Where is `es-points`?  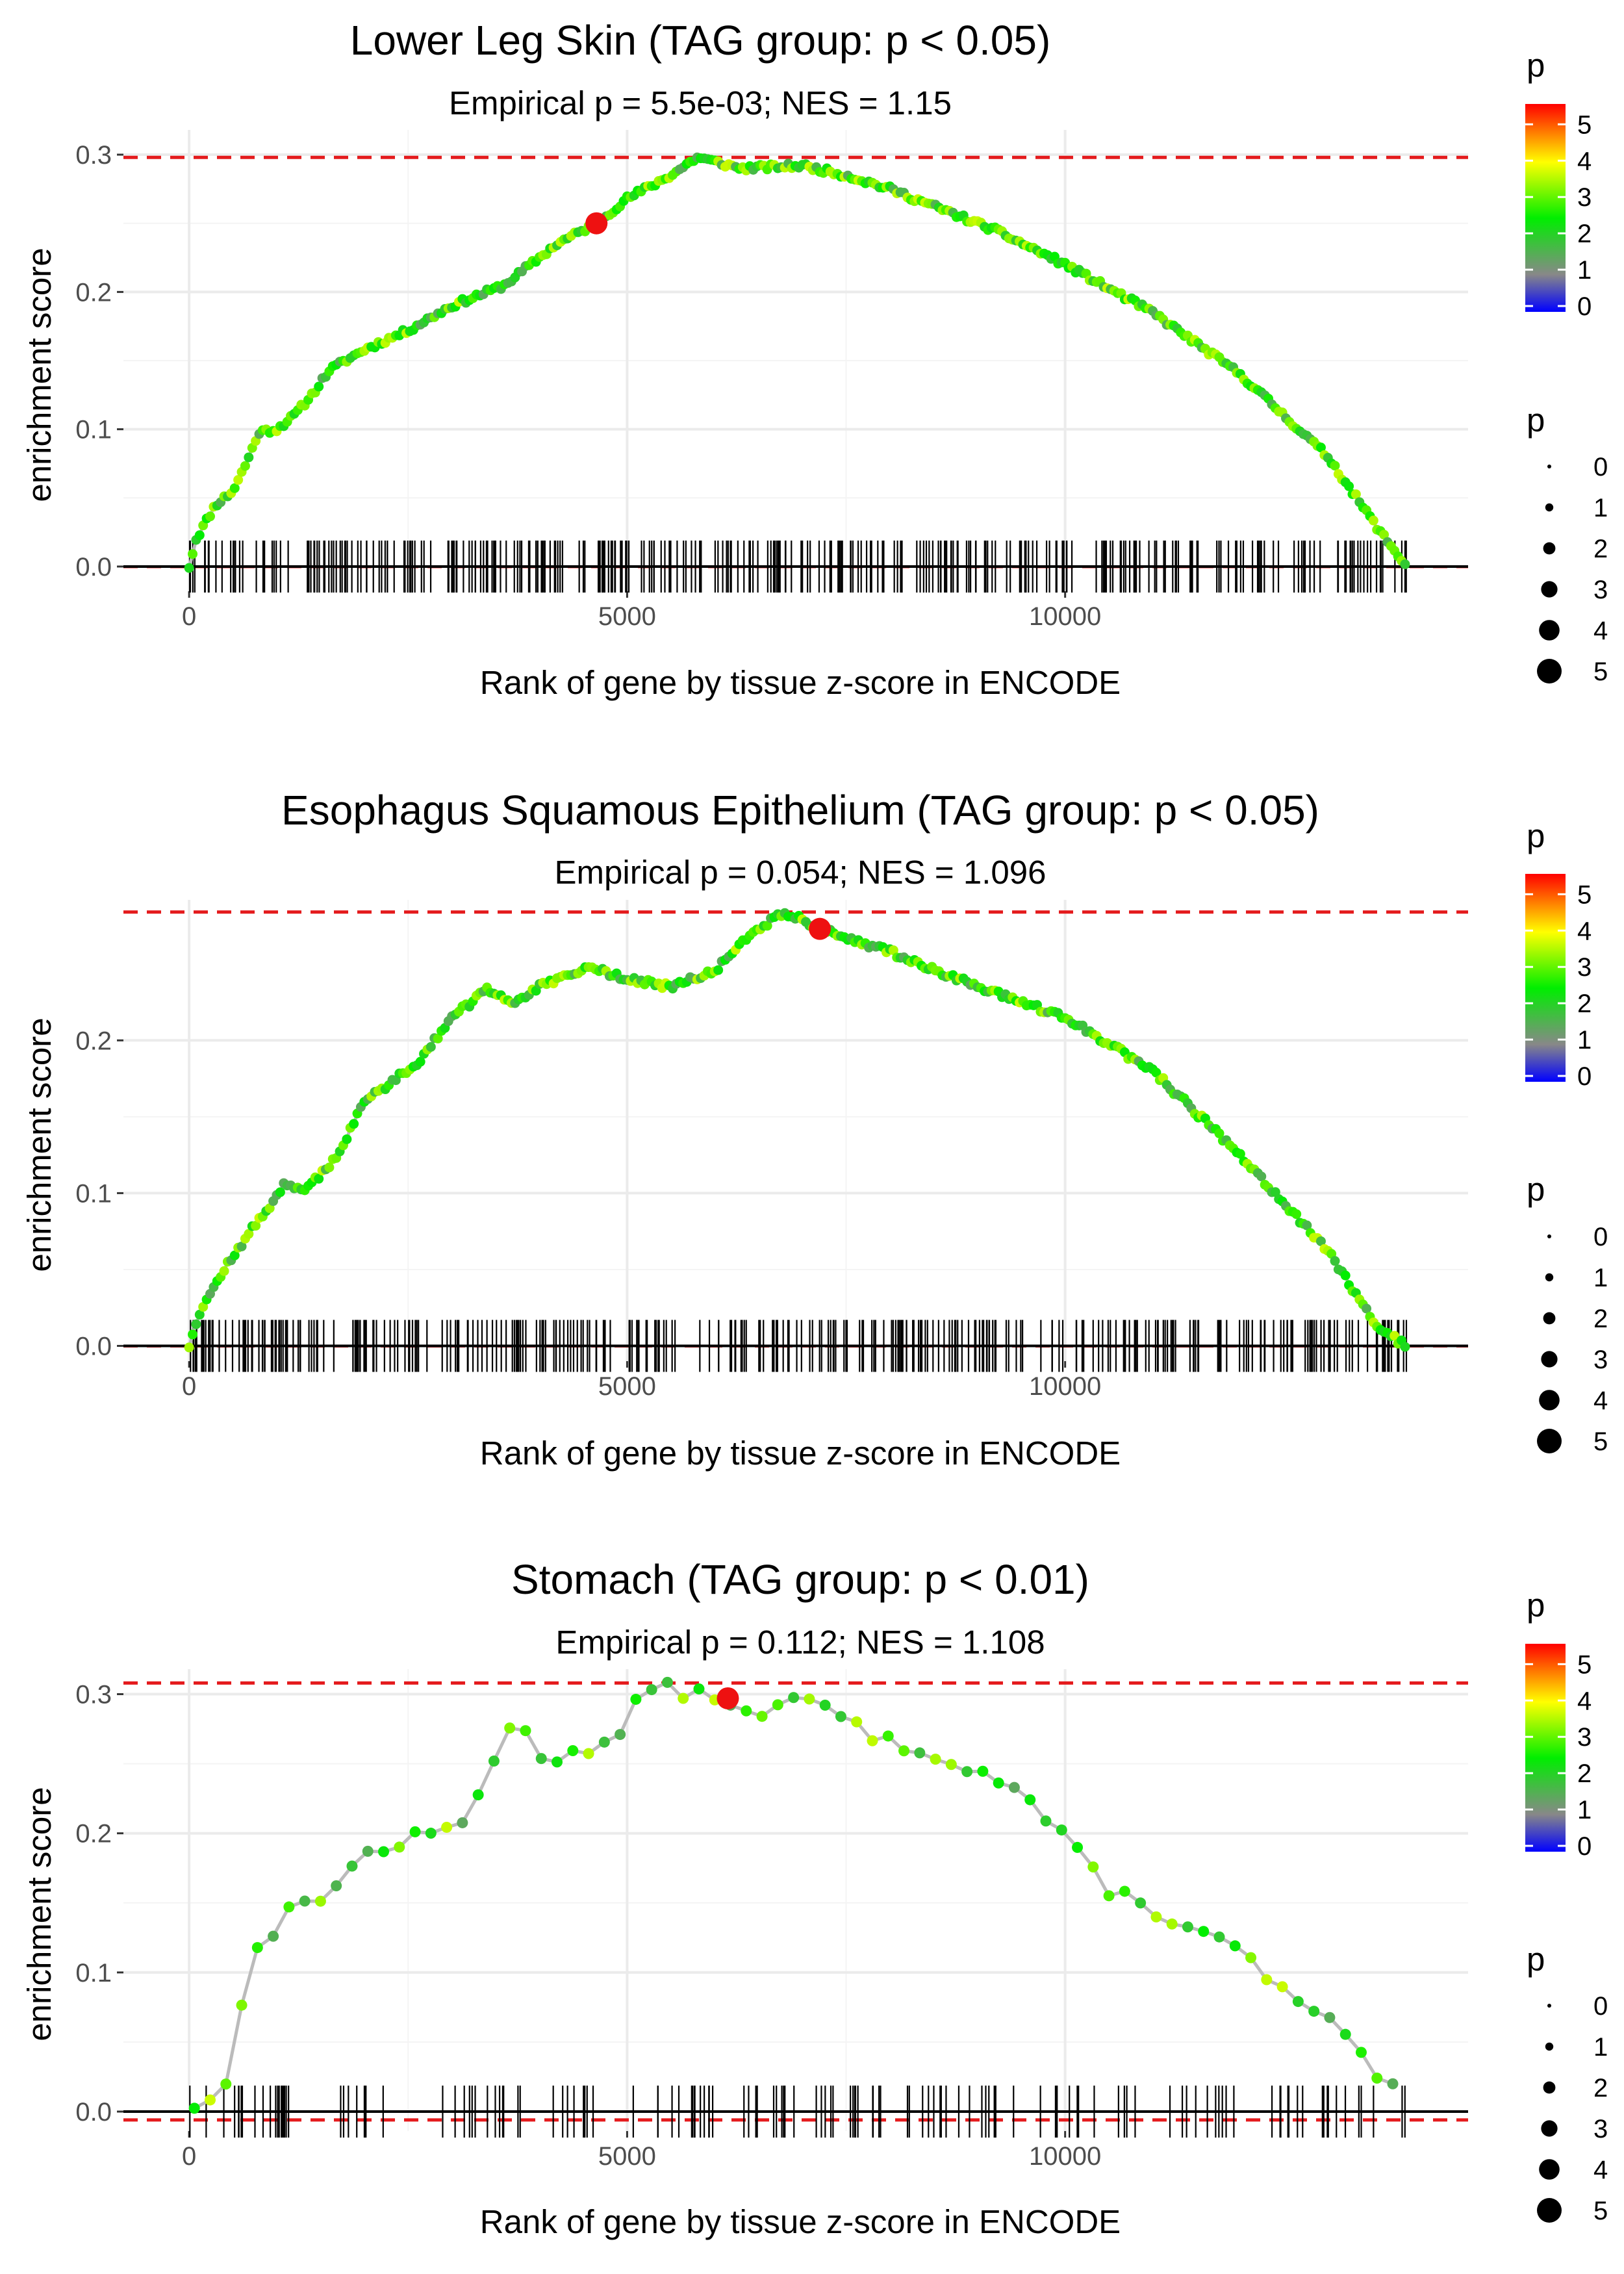 es-points is located at coordinates (793, 1895).